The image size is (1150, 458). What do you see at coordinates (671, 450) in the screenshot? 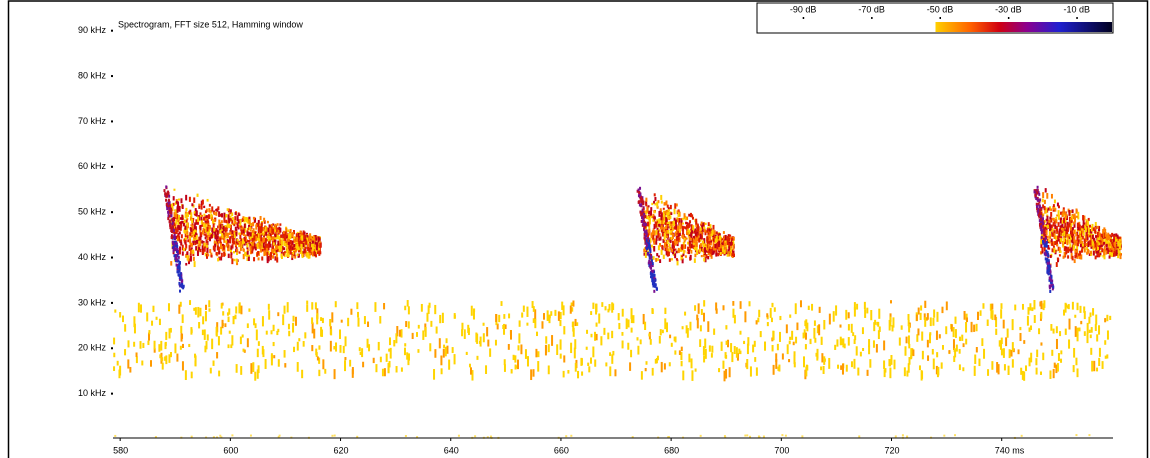
I see `x-tick-label: 680` at bounding box center [671, 450].